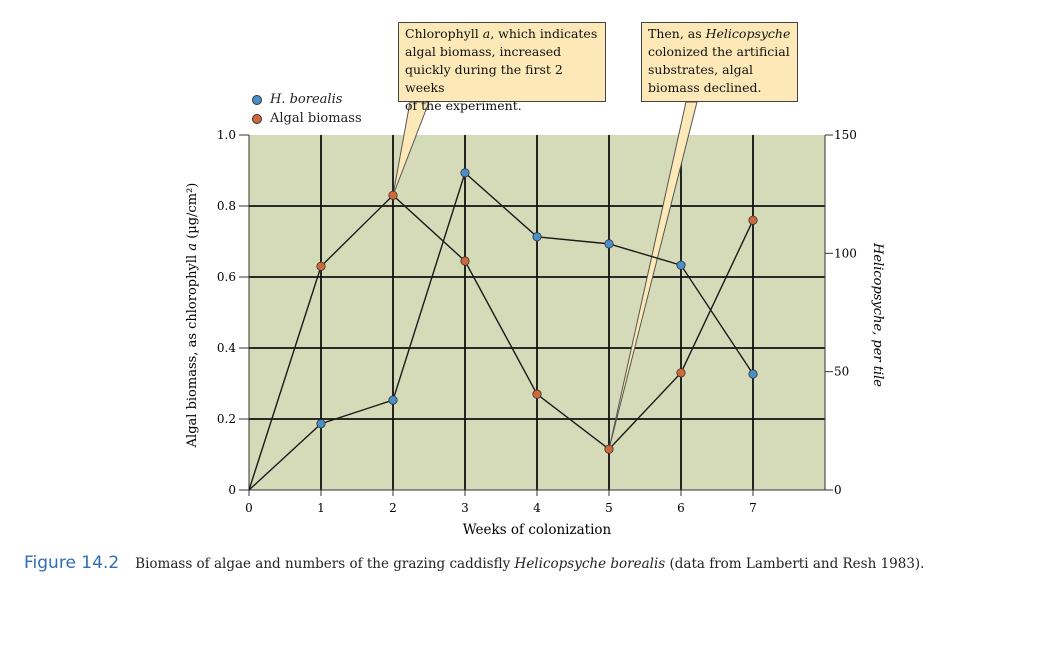 The height and width of the screenshot is (652, 1054). I want to click on callout-late-line3: substrates, algal, so click(701, 69).